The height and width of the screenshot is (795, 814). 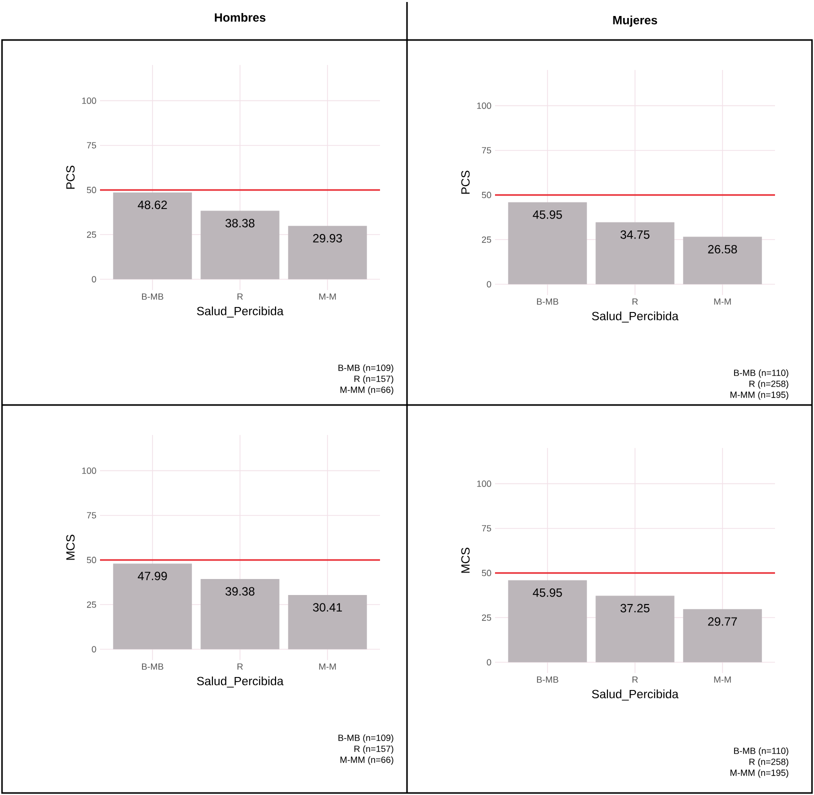 What do you see at coordinates (327, 238) in the screenshot?
I see `data-label: 29.93` at bounding box center [327, 238].